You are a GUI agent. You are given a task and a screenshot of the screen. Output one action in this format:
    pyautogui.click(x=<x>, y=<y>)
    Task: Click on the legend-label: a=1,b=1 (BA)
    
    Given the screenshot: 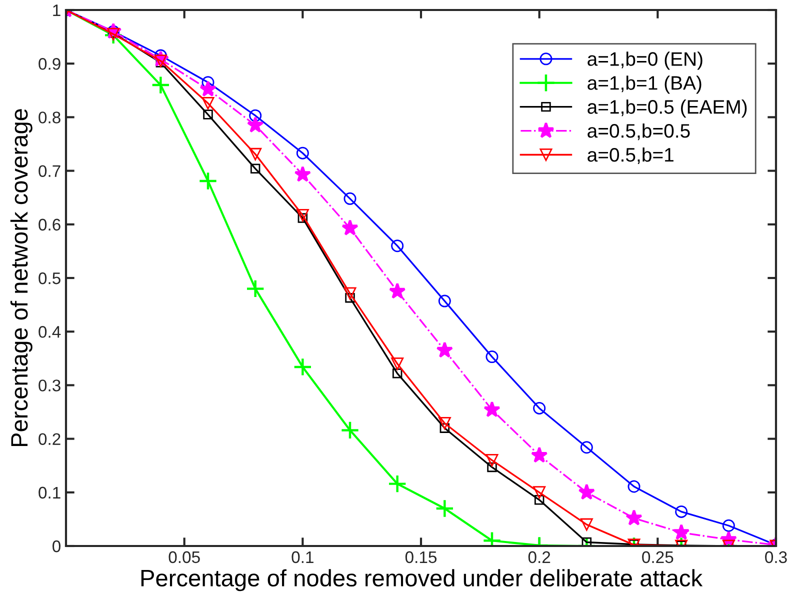 What is the action you would take?
    pyautogui.click(x=645, y=85)
    